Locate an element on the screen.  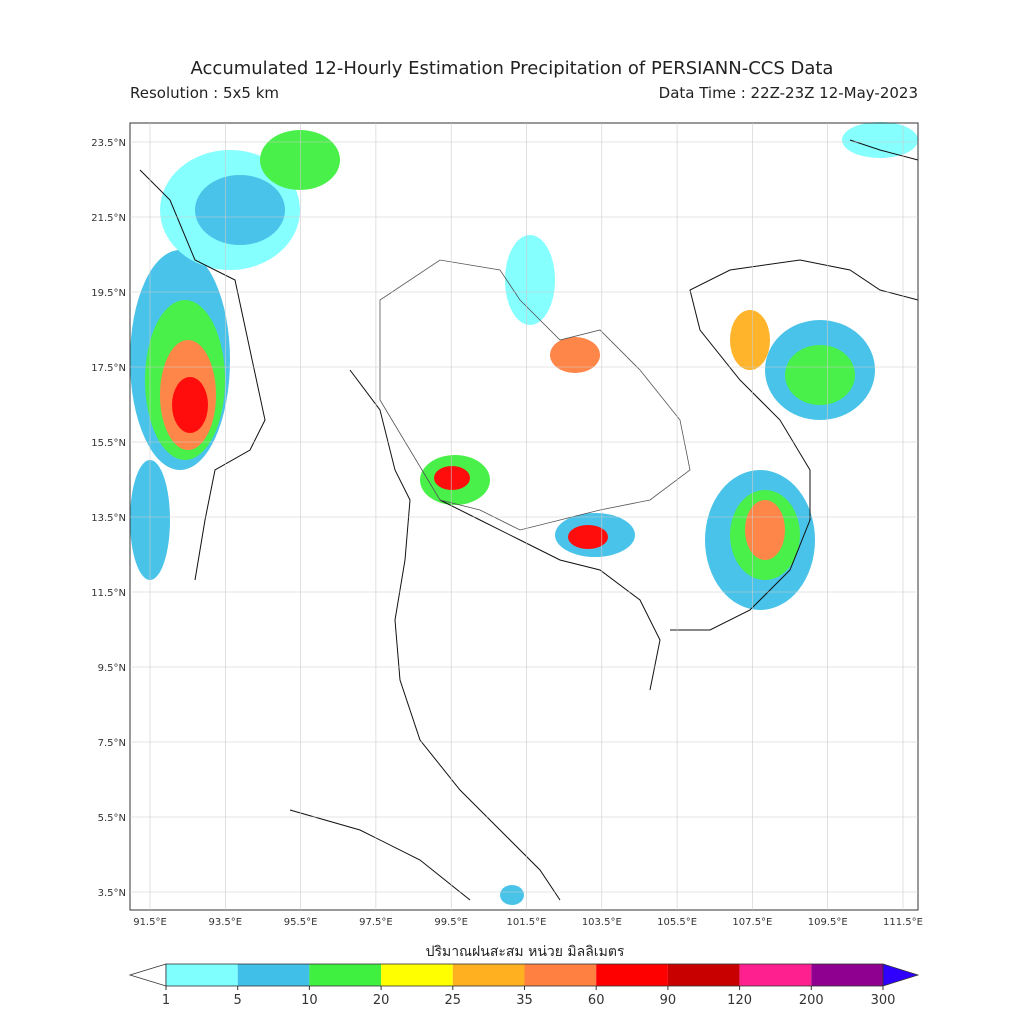
lon-label: 103.5°E is located at coordinates (602, 922).